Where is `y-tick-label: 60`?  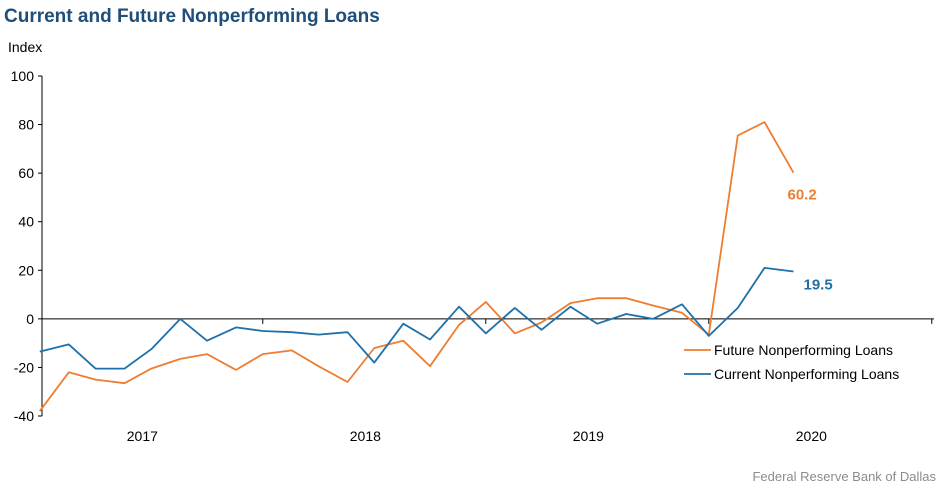 y-tick-label: 60 is located at coordinates (26, 173).